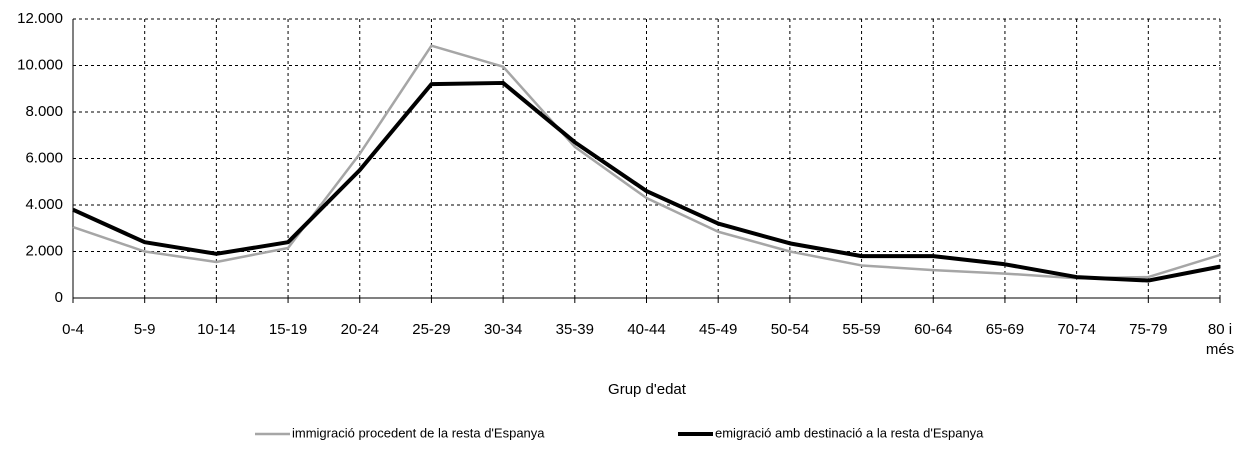  Describe the element at coordinates (933, 329) in the screenshot. I see `x-tick-label: 60-64` at that location.